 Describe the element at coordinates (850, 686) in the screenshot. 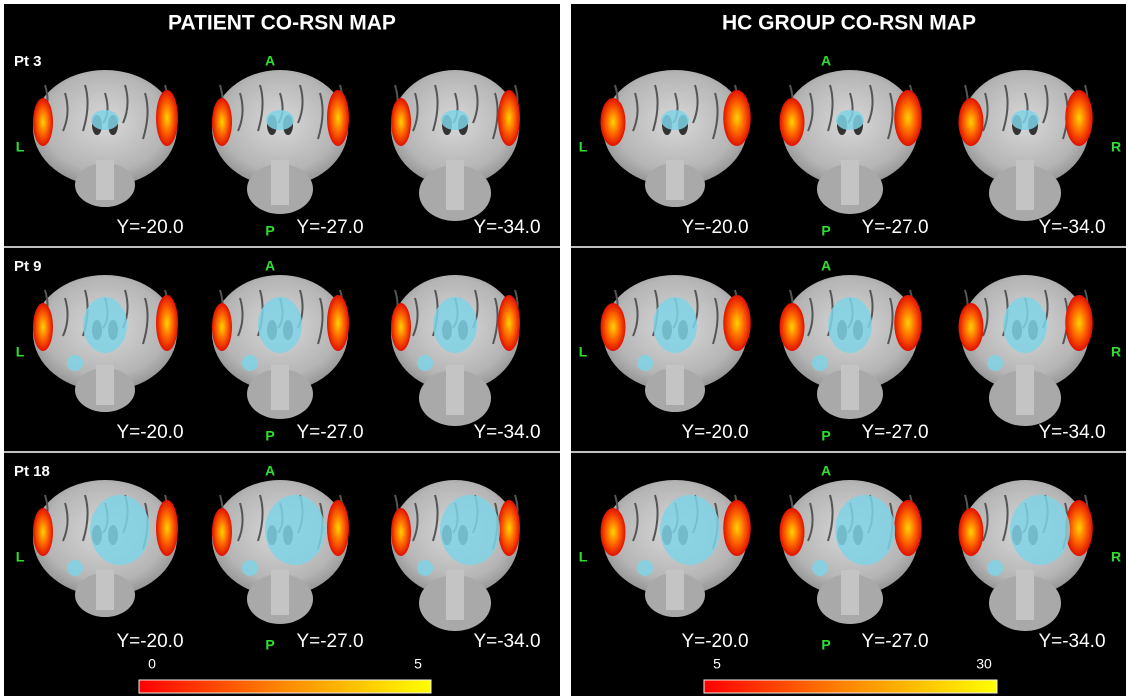

I see `colorbar` at that location.